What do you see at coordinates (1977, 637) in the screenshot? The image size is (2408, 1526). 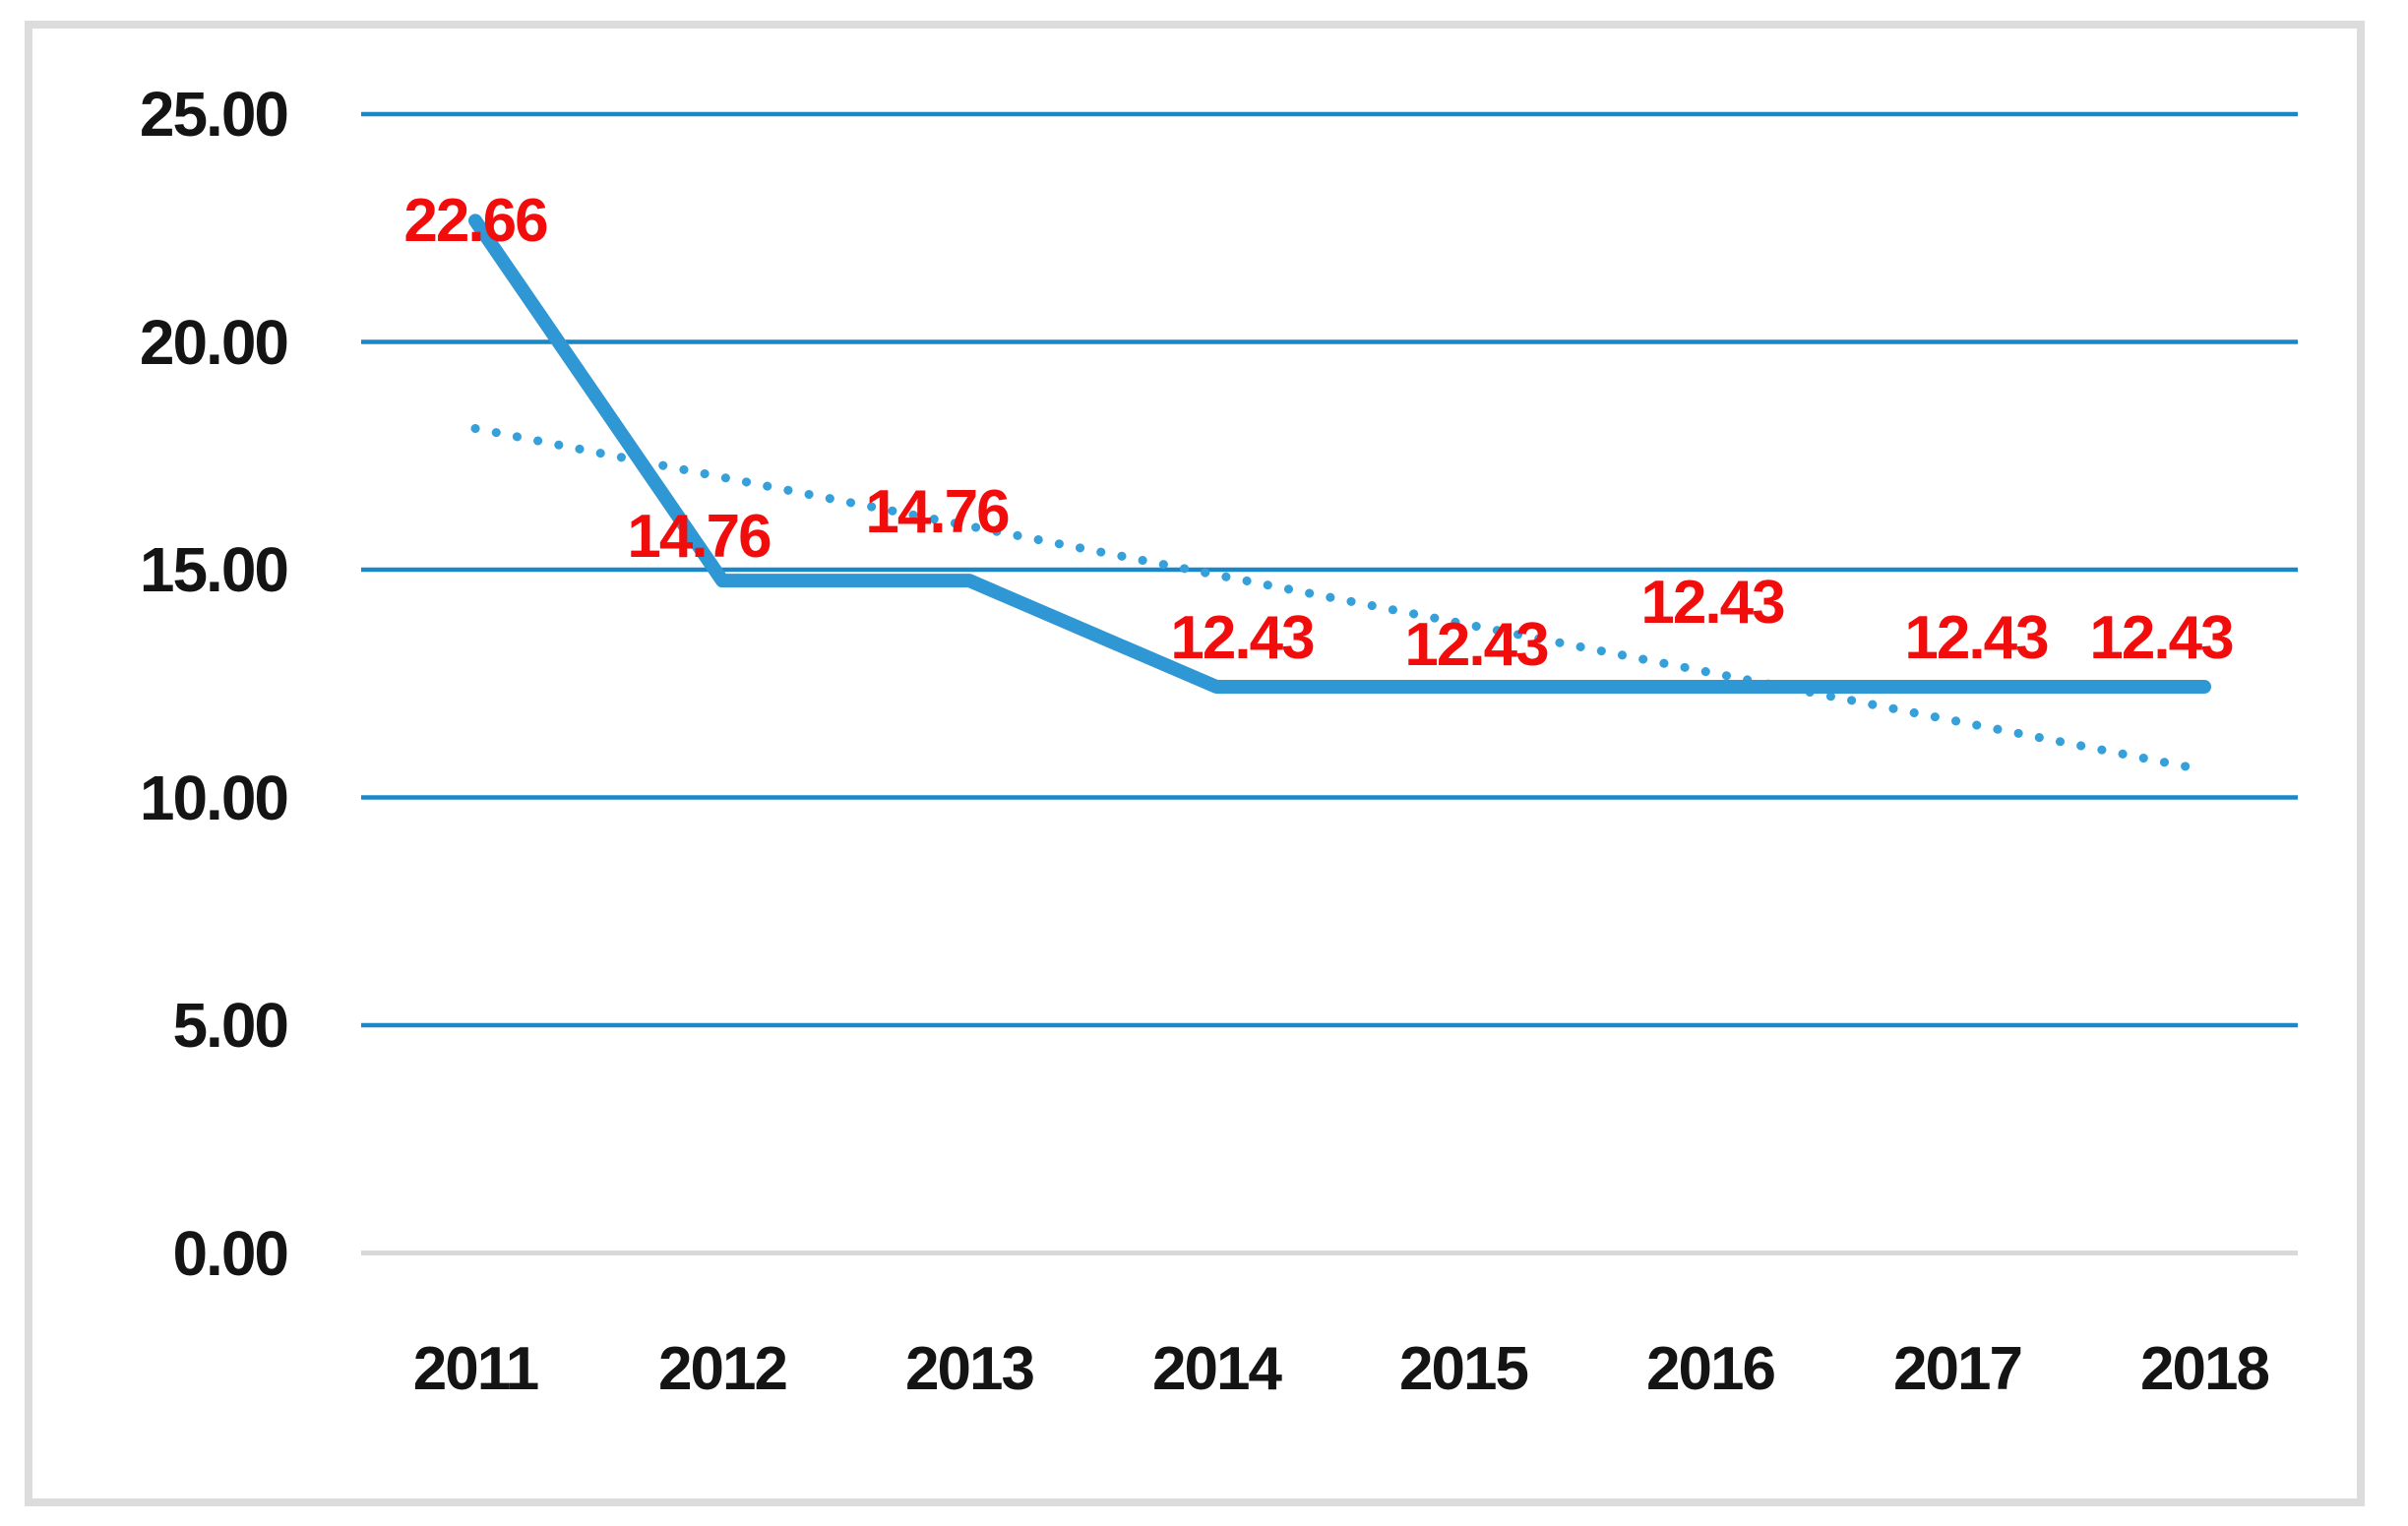 I see `data-label-2017: 12.43` at bounding box center [1977, 637].